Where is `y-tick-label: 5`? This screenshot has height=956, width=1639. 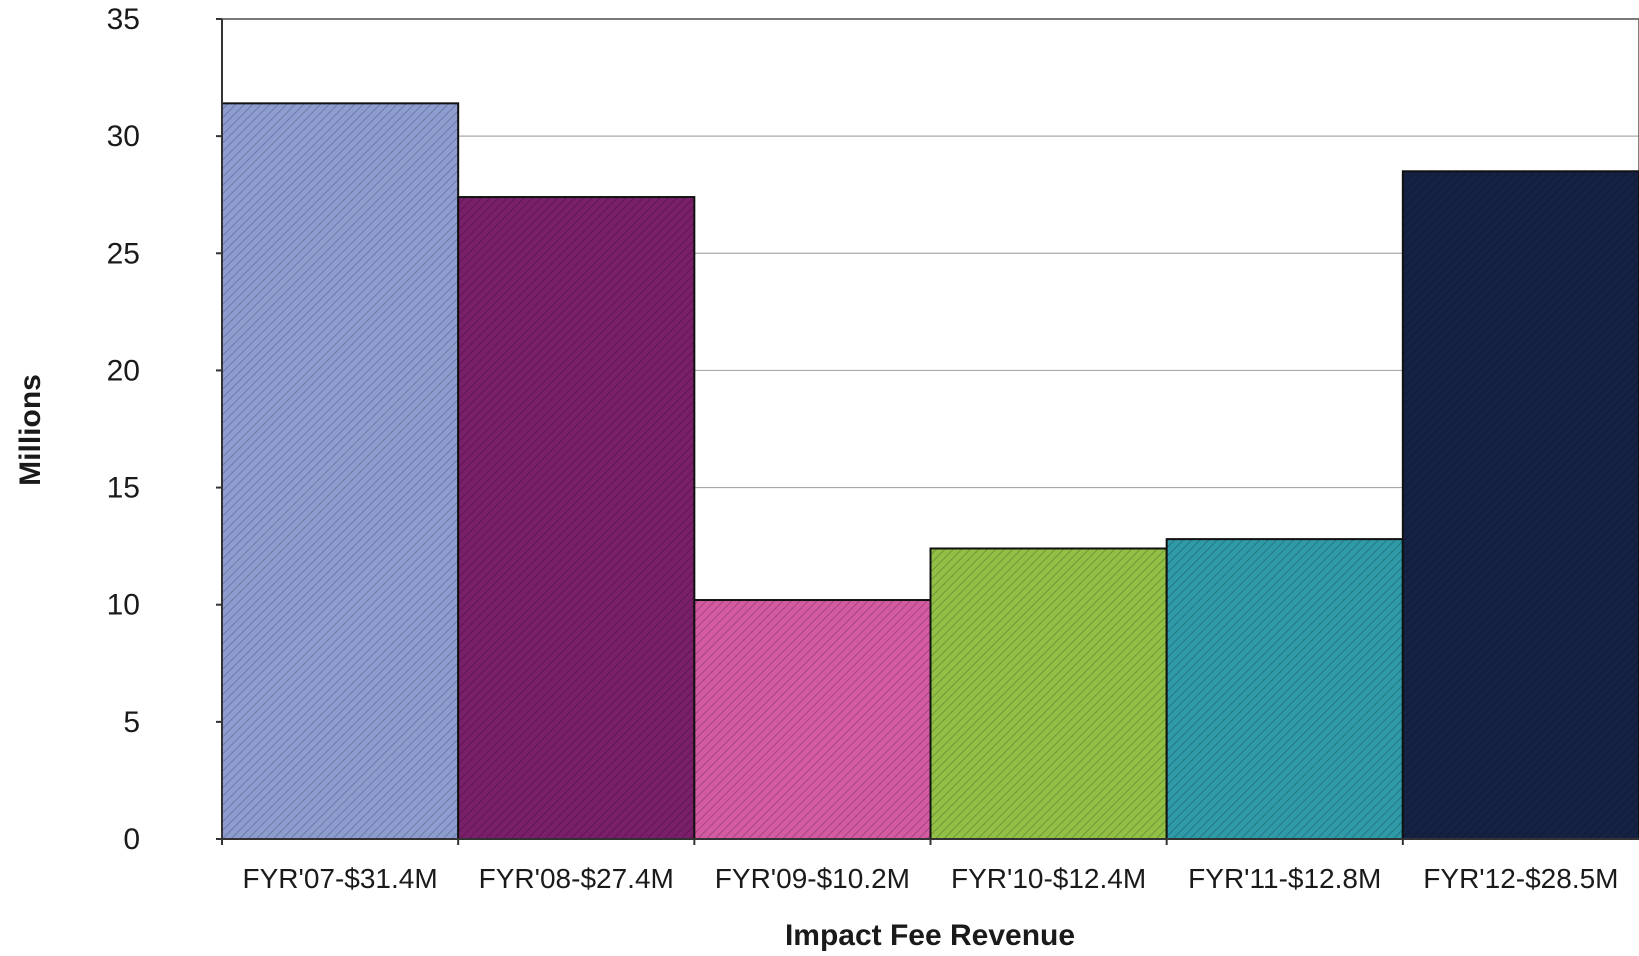
y-tick-label: 5 is located at coordinates (131, 722).